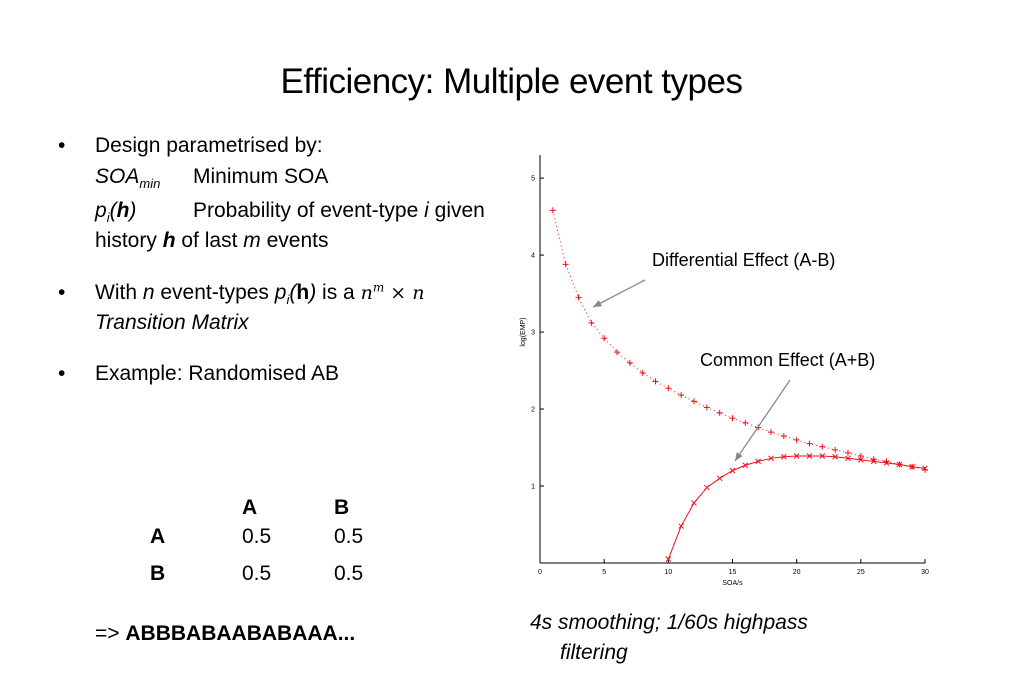  I want to click on differential-arrow-head, so click(597, 303).